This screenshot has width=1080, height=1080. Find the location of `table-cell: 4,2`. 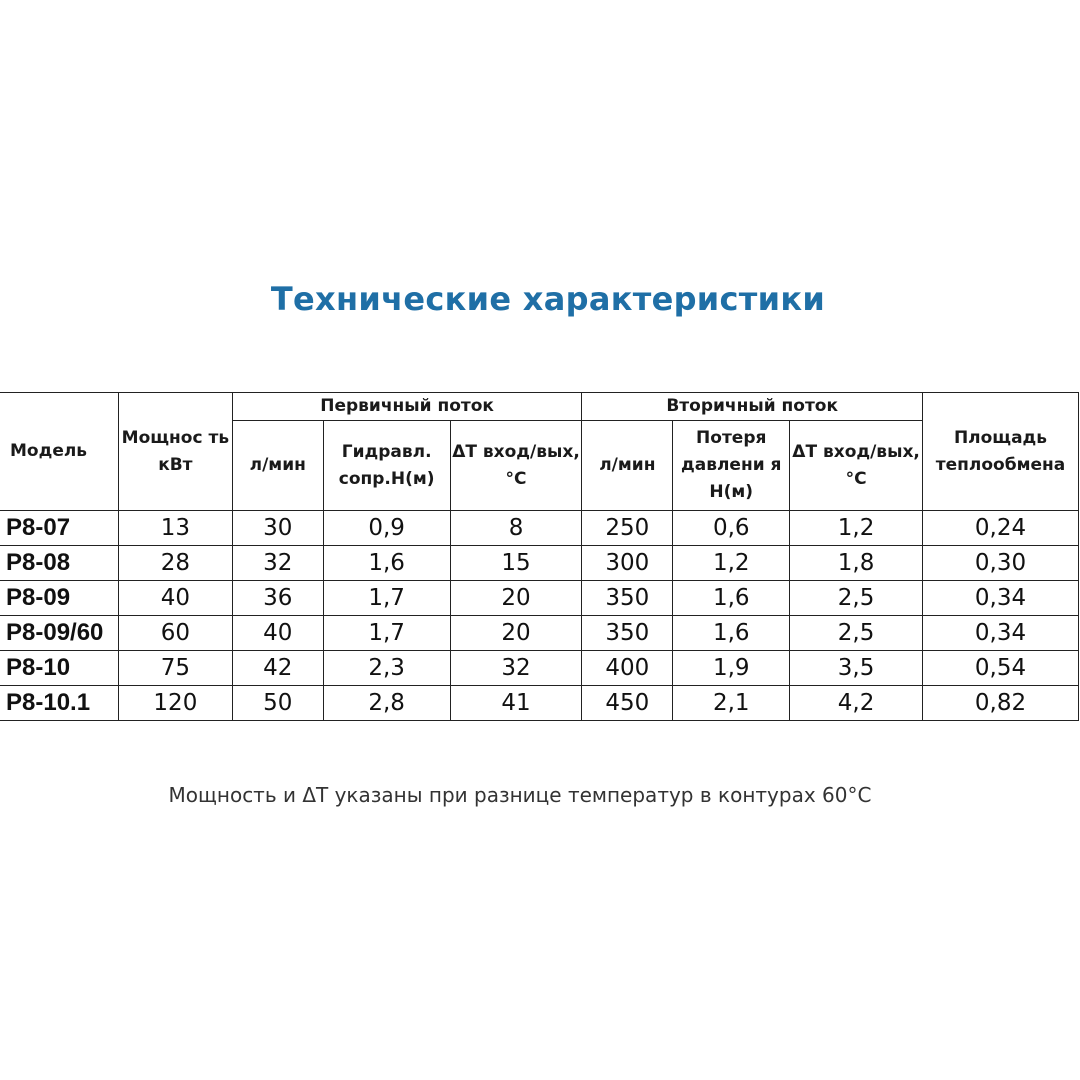

table-cell: 4,2 is located at coordinates (856, 703).